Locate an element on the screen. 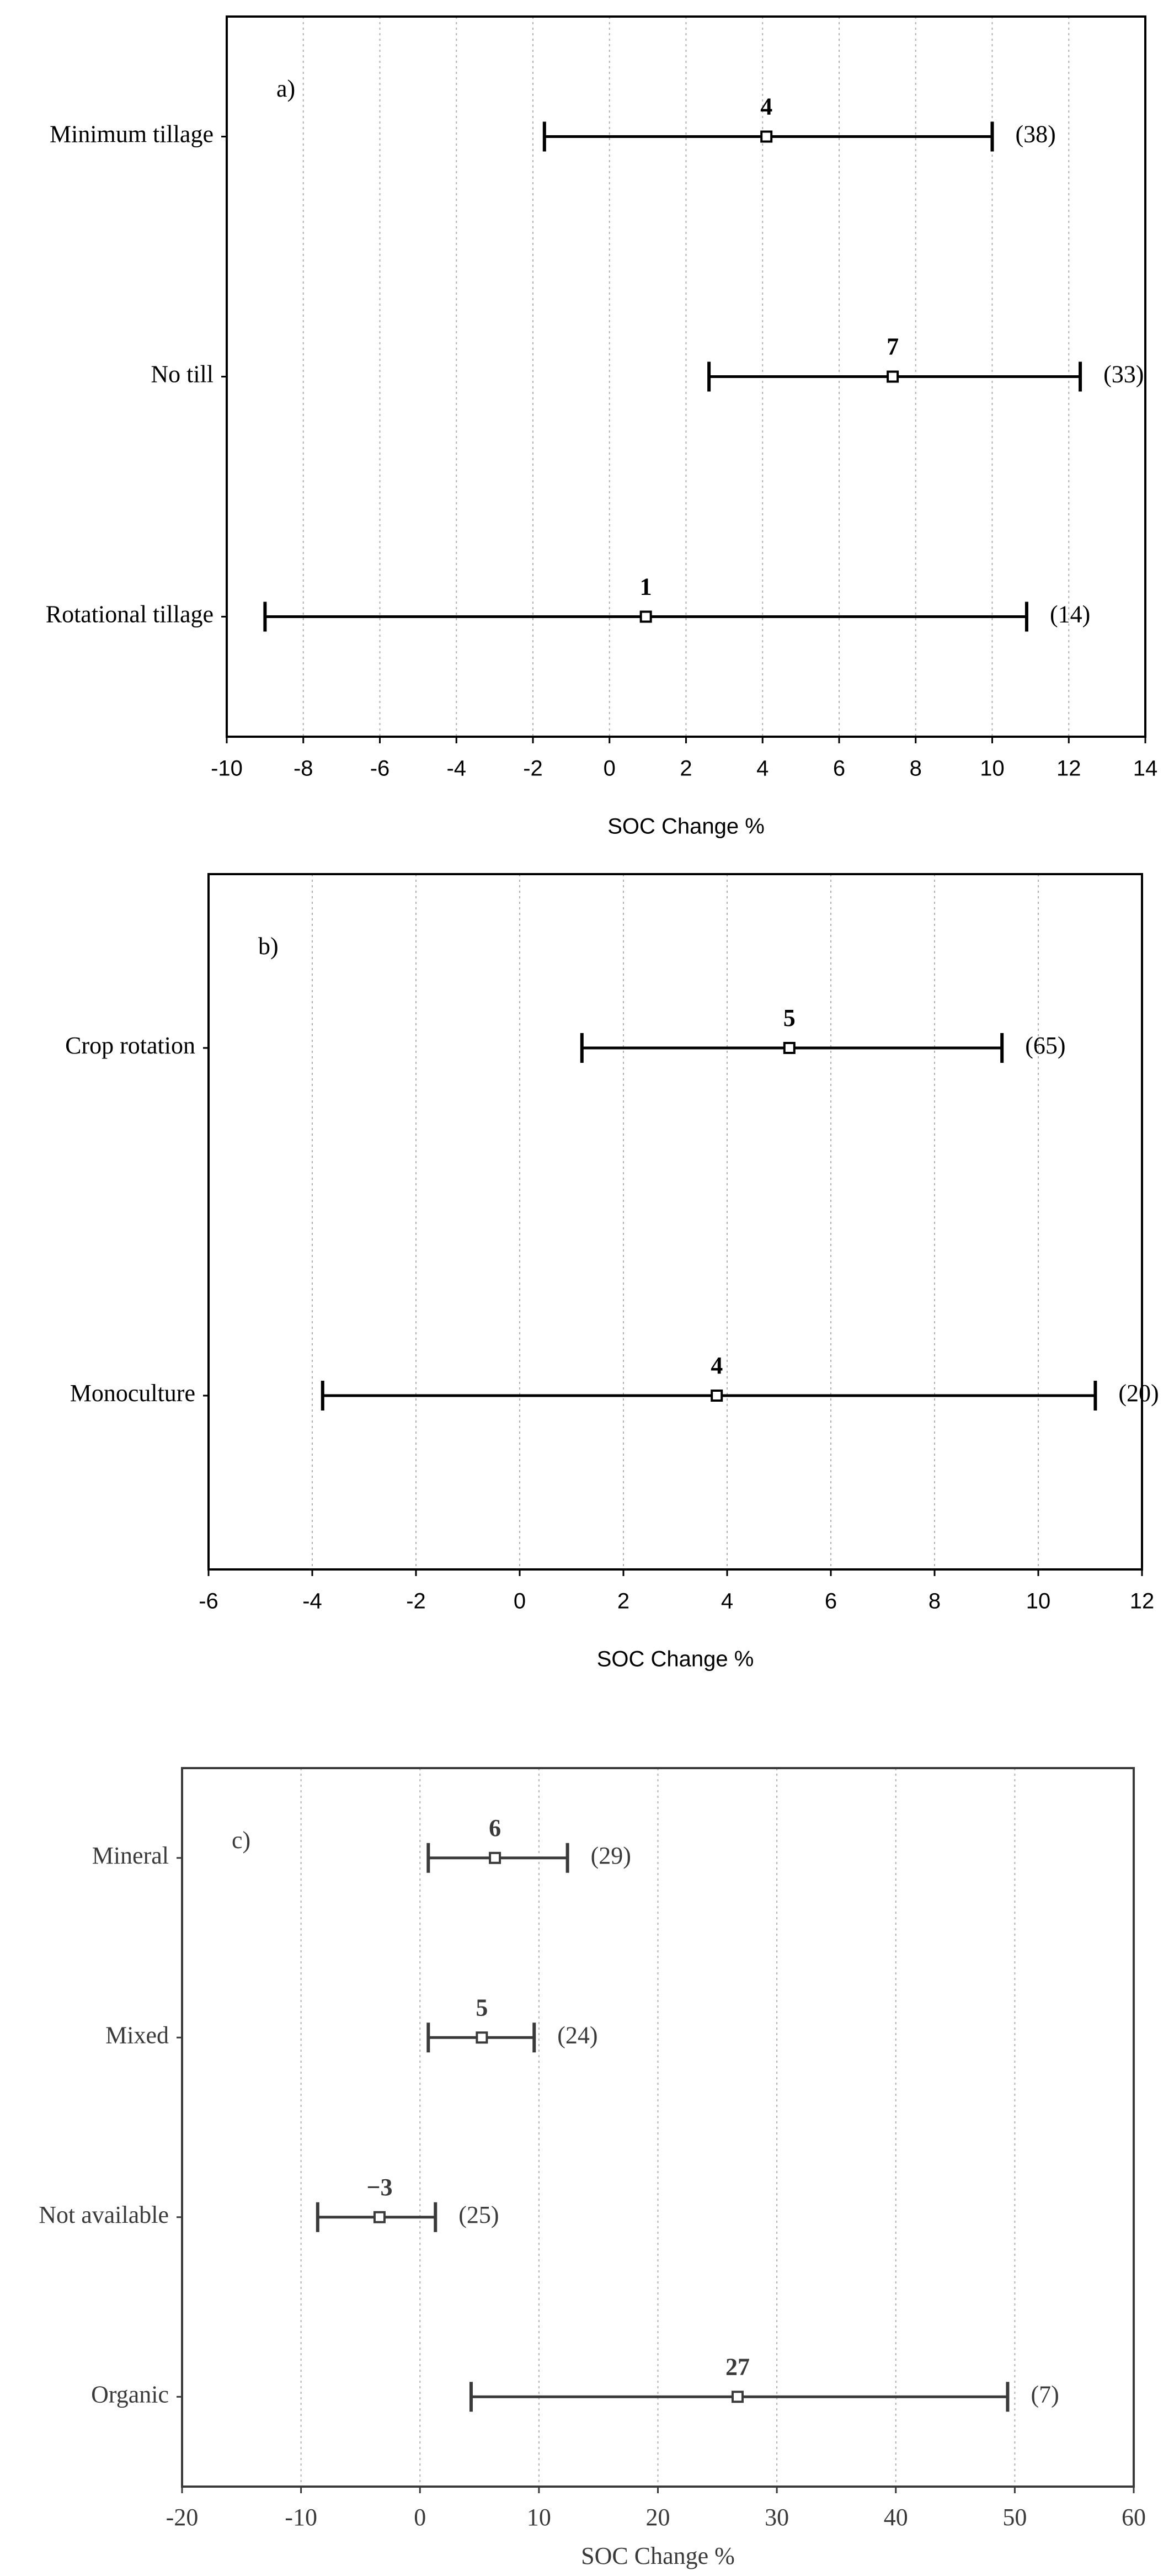  x-tick-label: -8 is located at coordinates (303, 769).